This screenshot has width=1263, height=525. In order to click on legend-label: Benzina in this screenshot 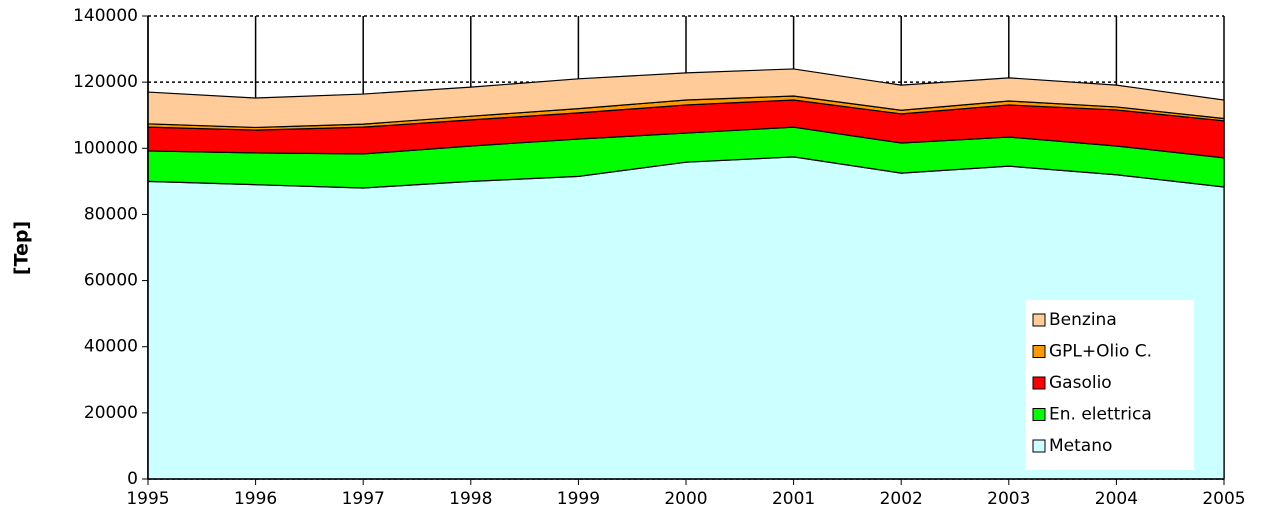, I will do `click(1083, 320)`.